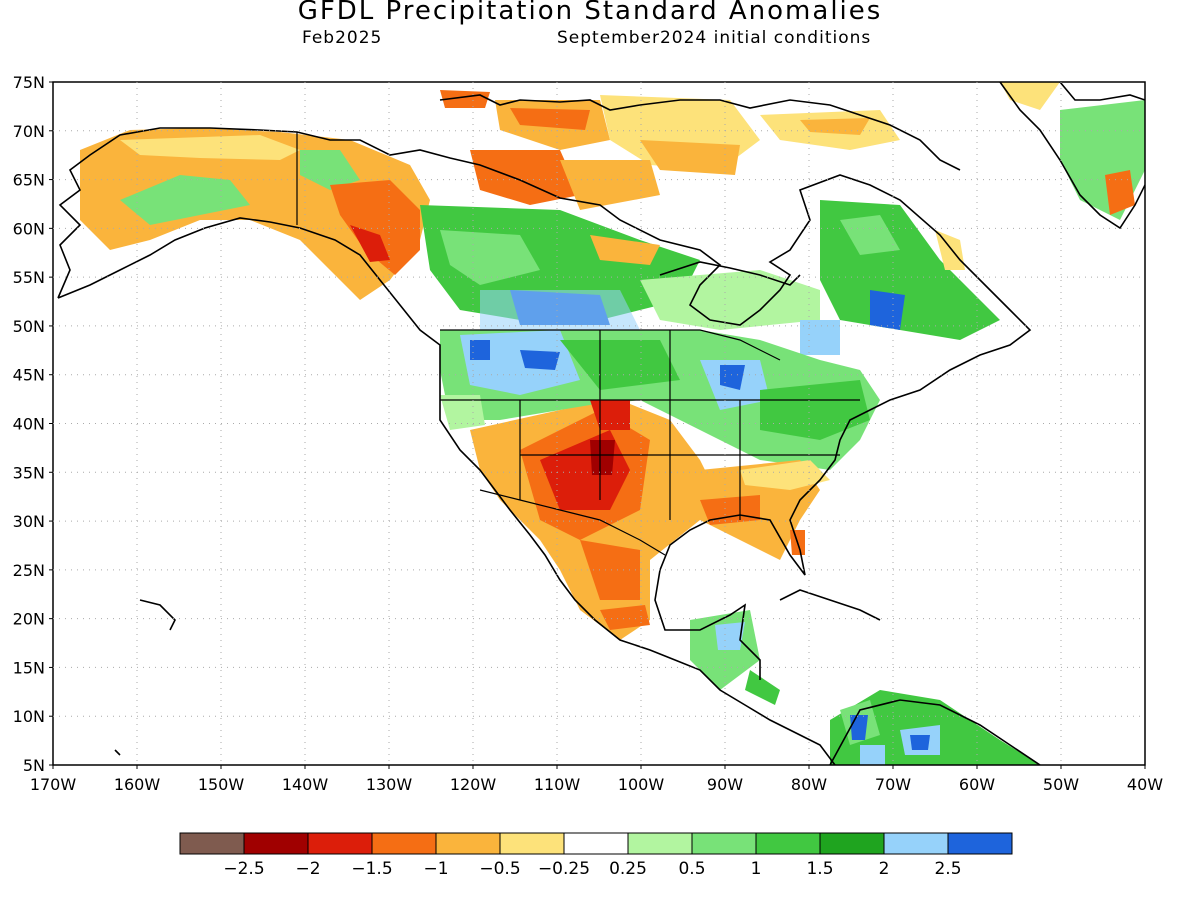 The height and width of the screenshot is (900, 1200). What do you see at coordinates (342, 38) in the screenshot?
I see `valid-month: Feb2025` at bounding box center [342, 38].